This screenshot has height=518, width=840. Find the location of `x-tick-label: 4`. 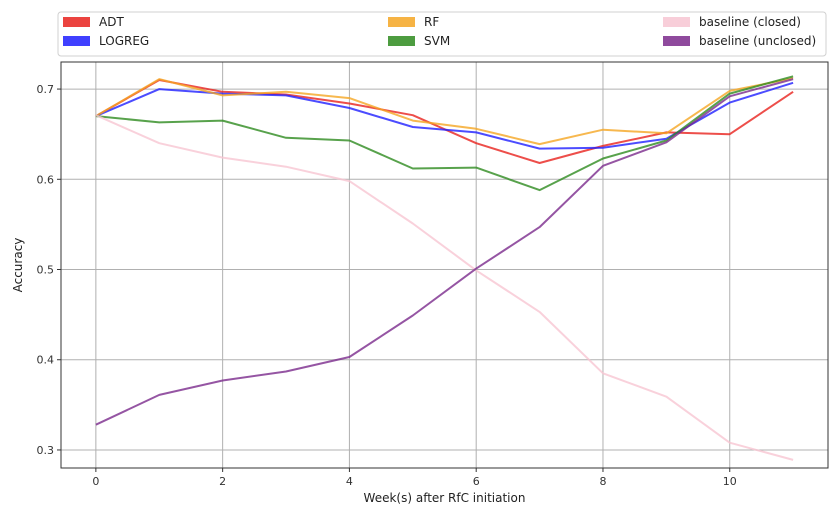

x-tick-label: 4 is located at coordinates (349, 481).